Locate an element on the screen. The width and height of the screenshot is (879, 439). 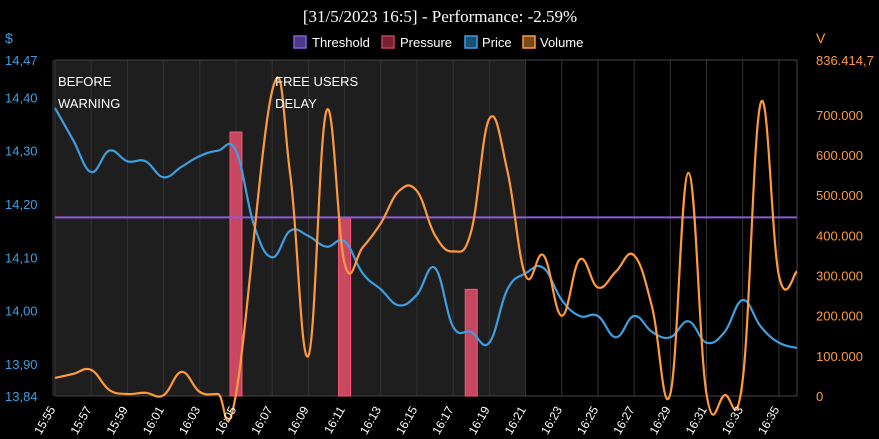
left-tick-label: 14,20 is located at coordinates (21, 204).